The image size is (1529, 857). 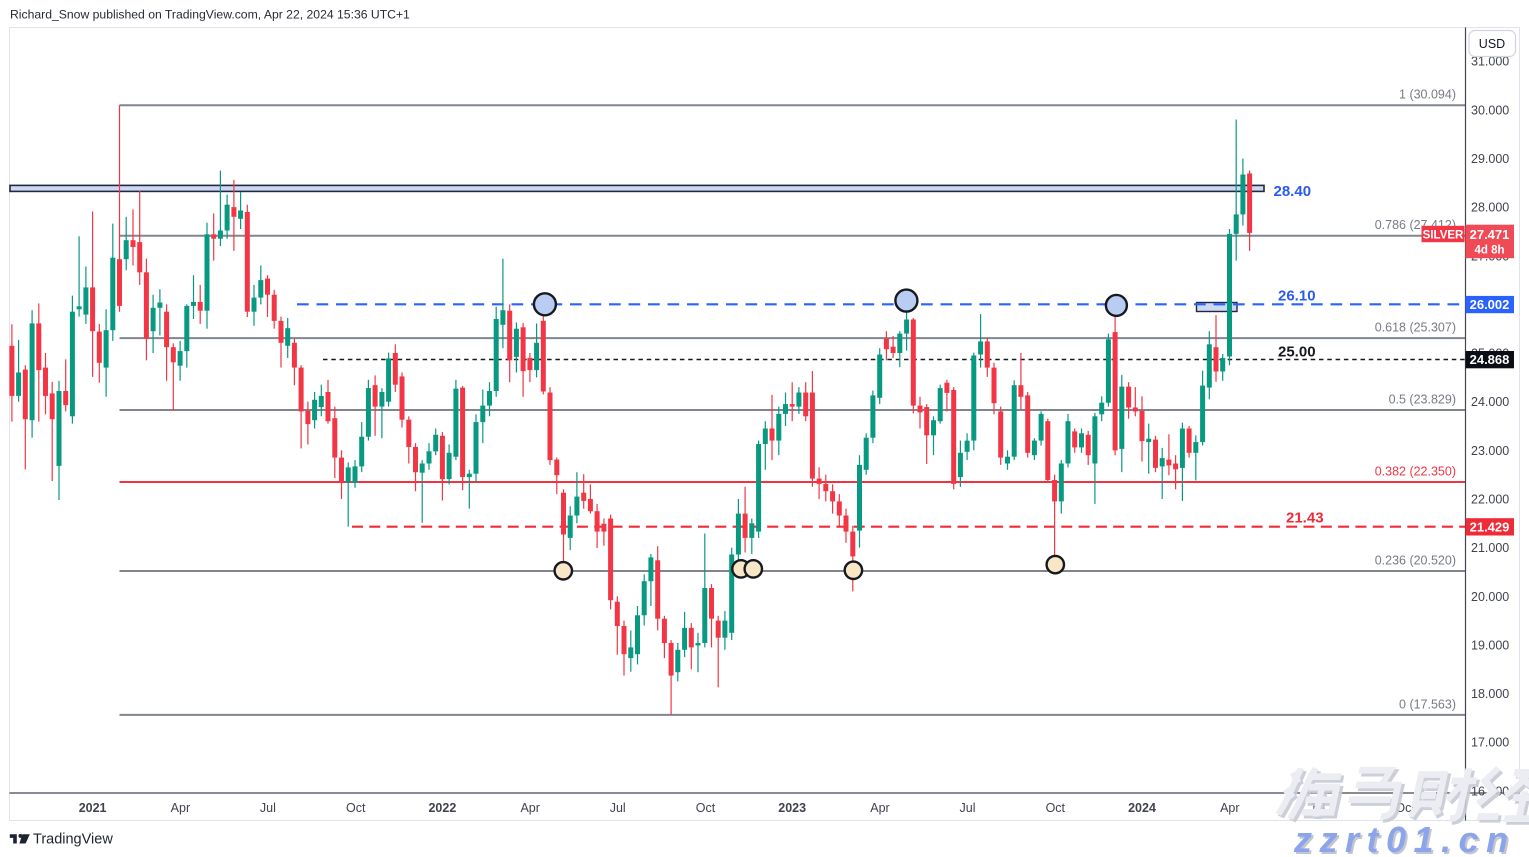 What do you see at coordinates (1490, 645) in the screenshot?
I see `svg-text: 19.000` at bounding box center [1490, 645].